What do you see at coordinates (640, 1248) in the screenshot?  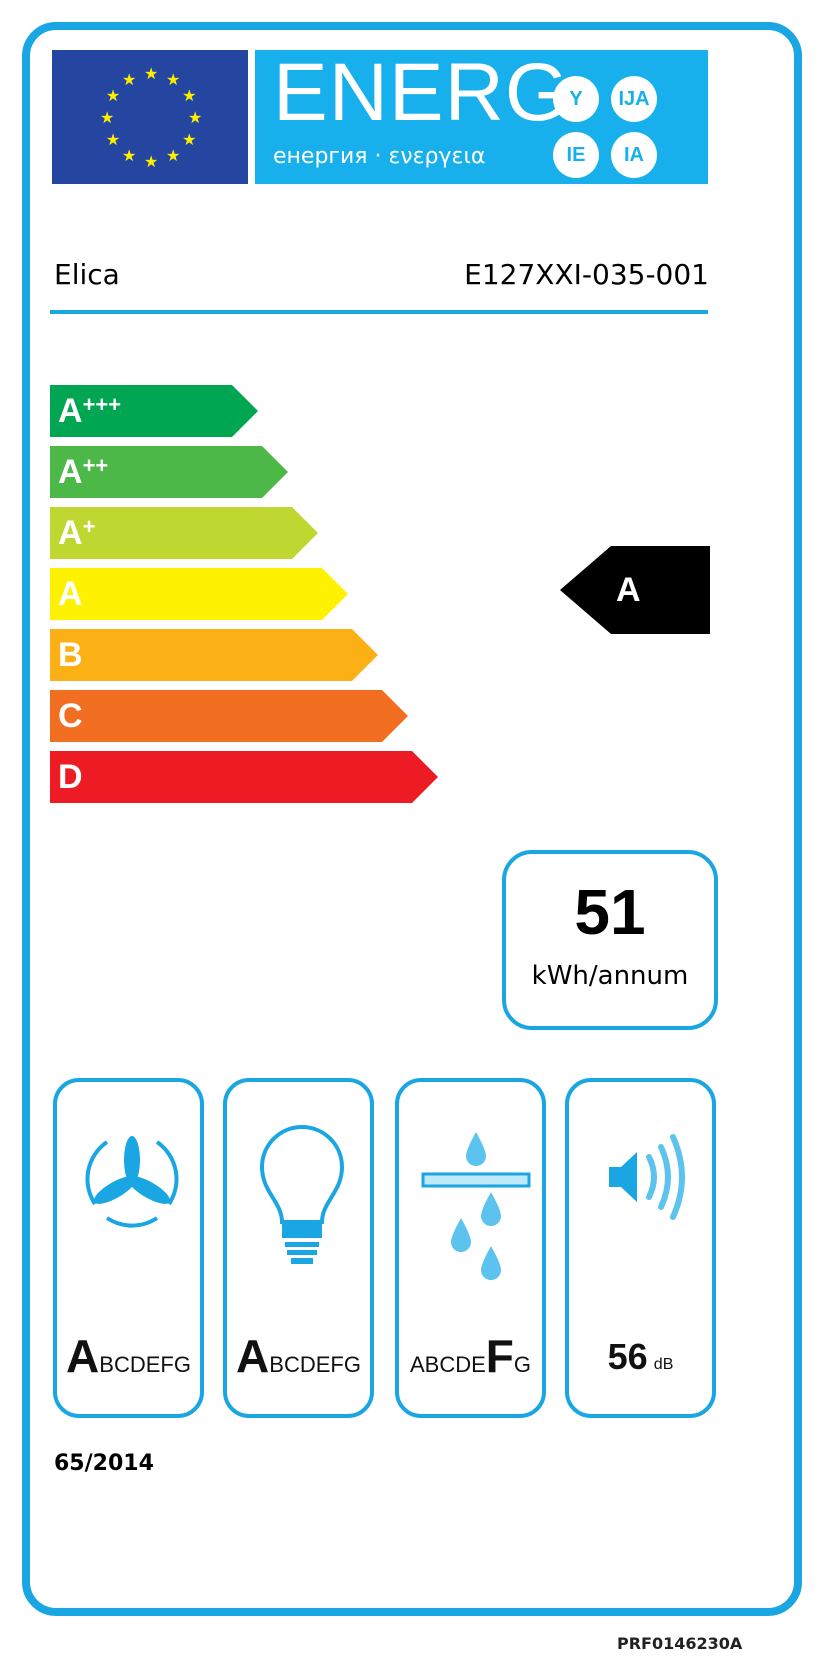 I see `noise-box: 56 dB` at bounding box center [640, 1248].